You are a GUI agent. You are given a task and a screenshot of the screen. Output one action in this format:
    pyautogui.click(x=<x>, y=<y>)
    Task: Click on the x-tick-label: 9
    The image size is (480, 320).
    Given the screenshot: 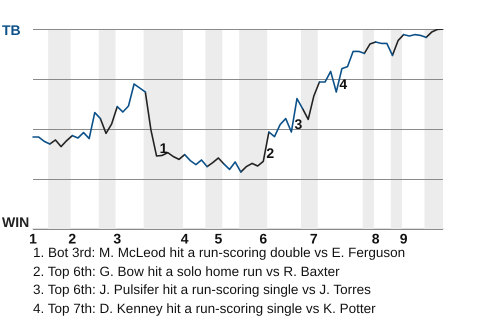 What is the action you would take?
    pyautogui.click(x=404, y=238)
    